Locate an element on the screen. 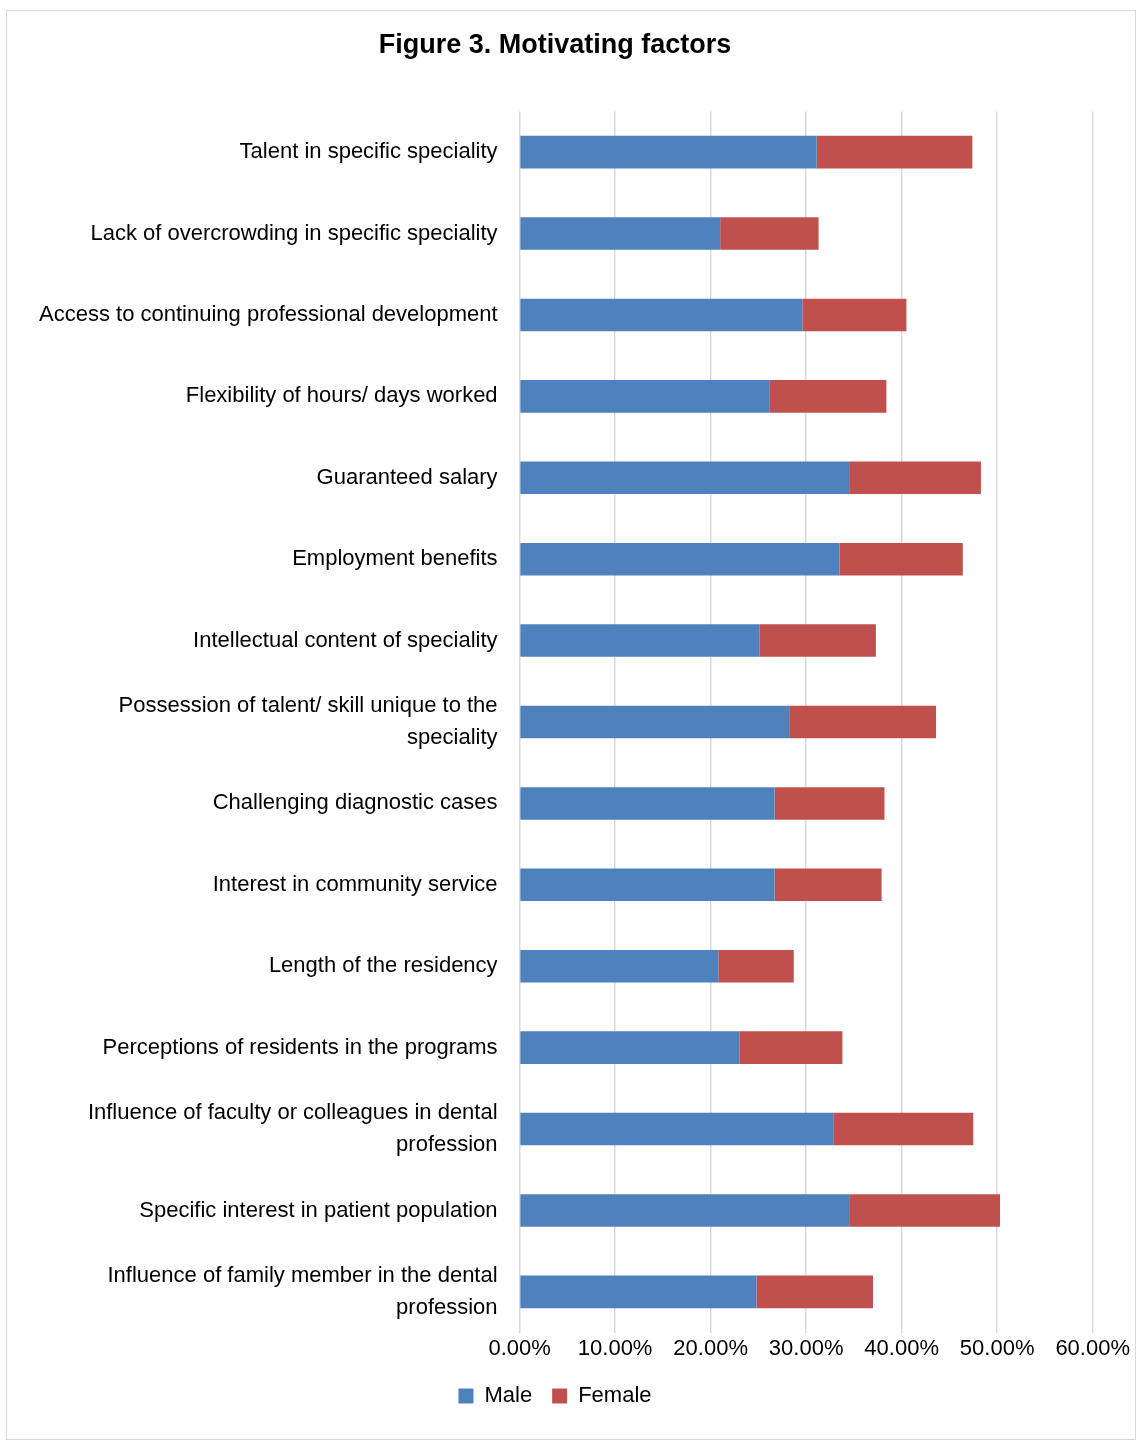  x-tick-label: 20.00% is located at coordinates (710, 1347).